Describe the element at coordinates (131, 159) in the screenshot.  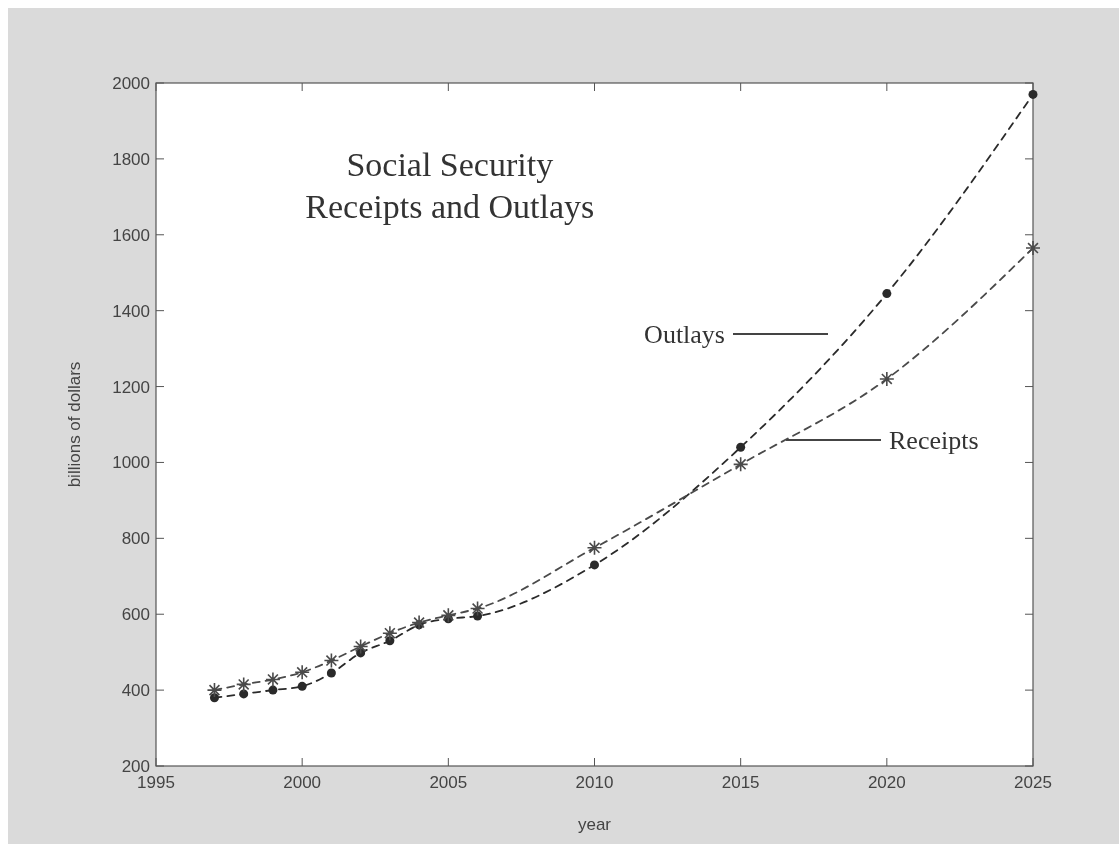
I see `y-tick-label: 1800` at that location.